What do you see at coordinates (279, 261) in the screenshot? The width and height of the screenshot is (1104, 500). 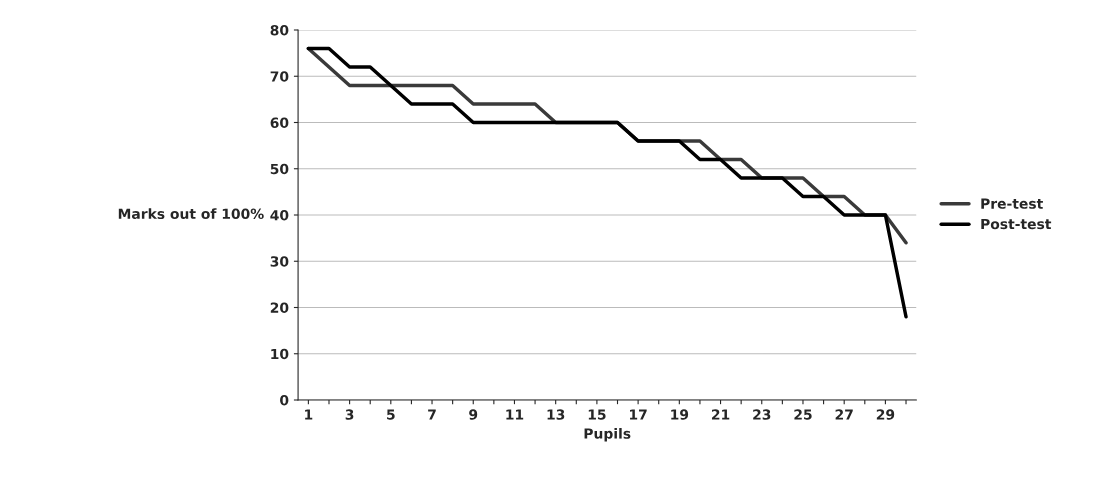 I see `y-tick-label: 30` at bounding box center [279, 261].